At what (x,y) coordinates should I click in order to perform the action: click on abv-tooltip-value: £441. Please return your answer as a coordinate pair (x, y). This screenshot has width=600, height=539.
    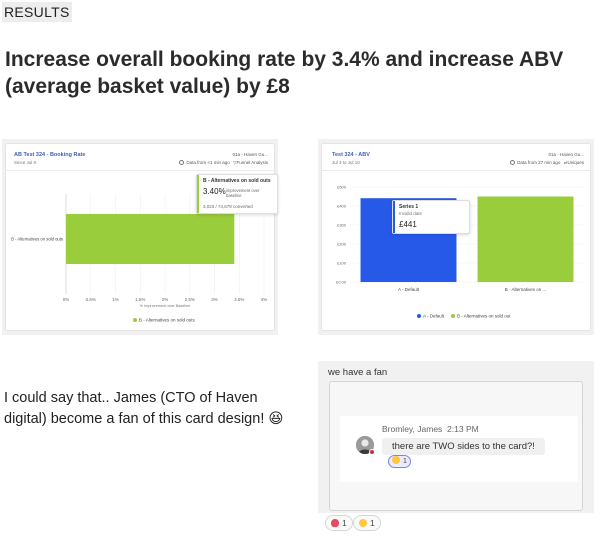
    Looking at the image, I should click on (408, 224).